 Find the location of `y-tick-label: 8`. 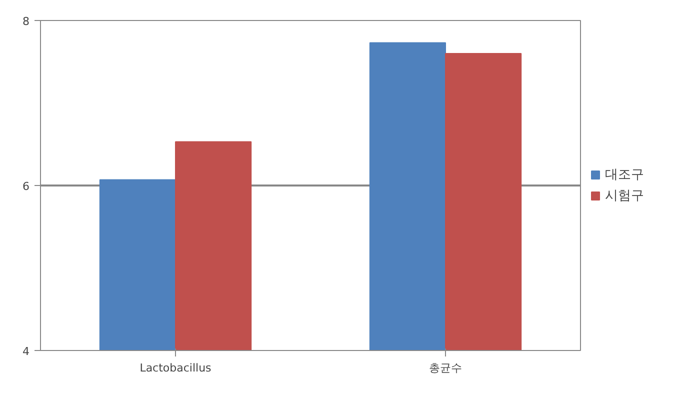

y-tick-label: 8 is located at coordinates (26, 21).